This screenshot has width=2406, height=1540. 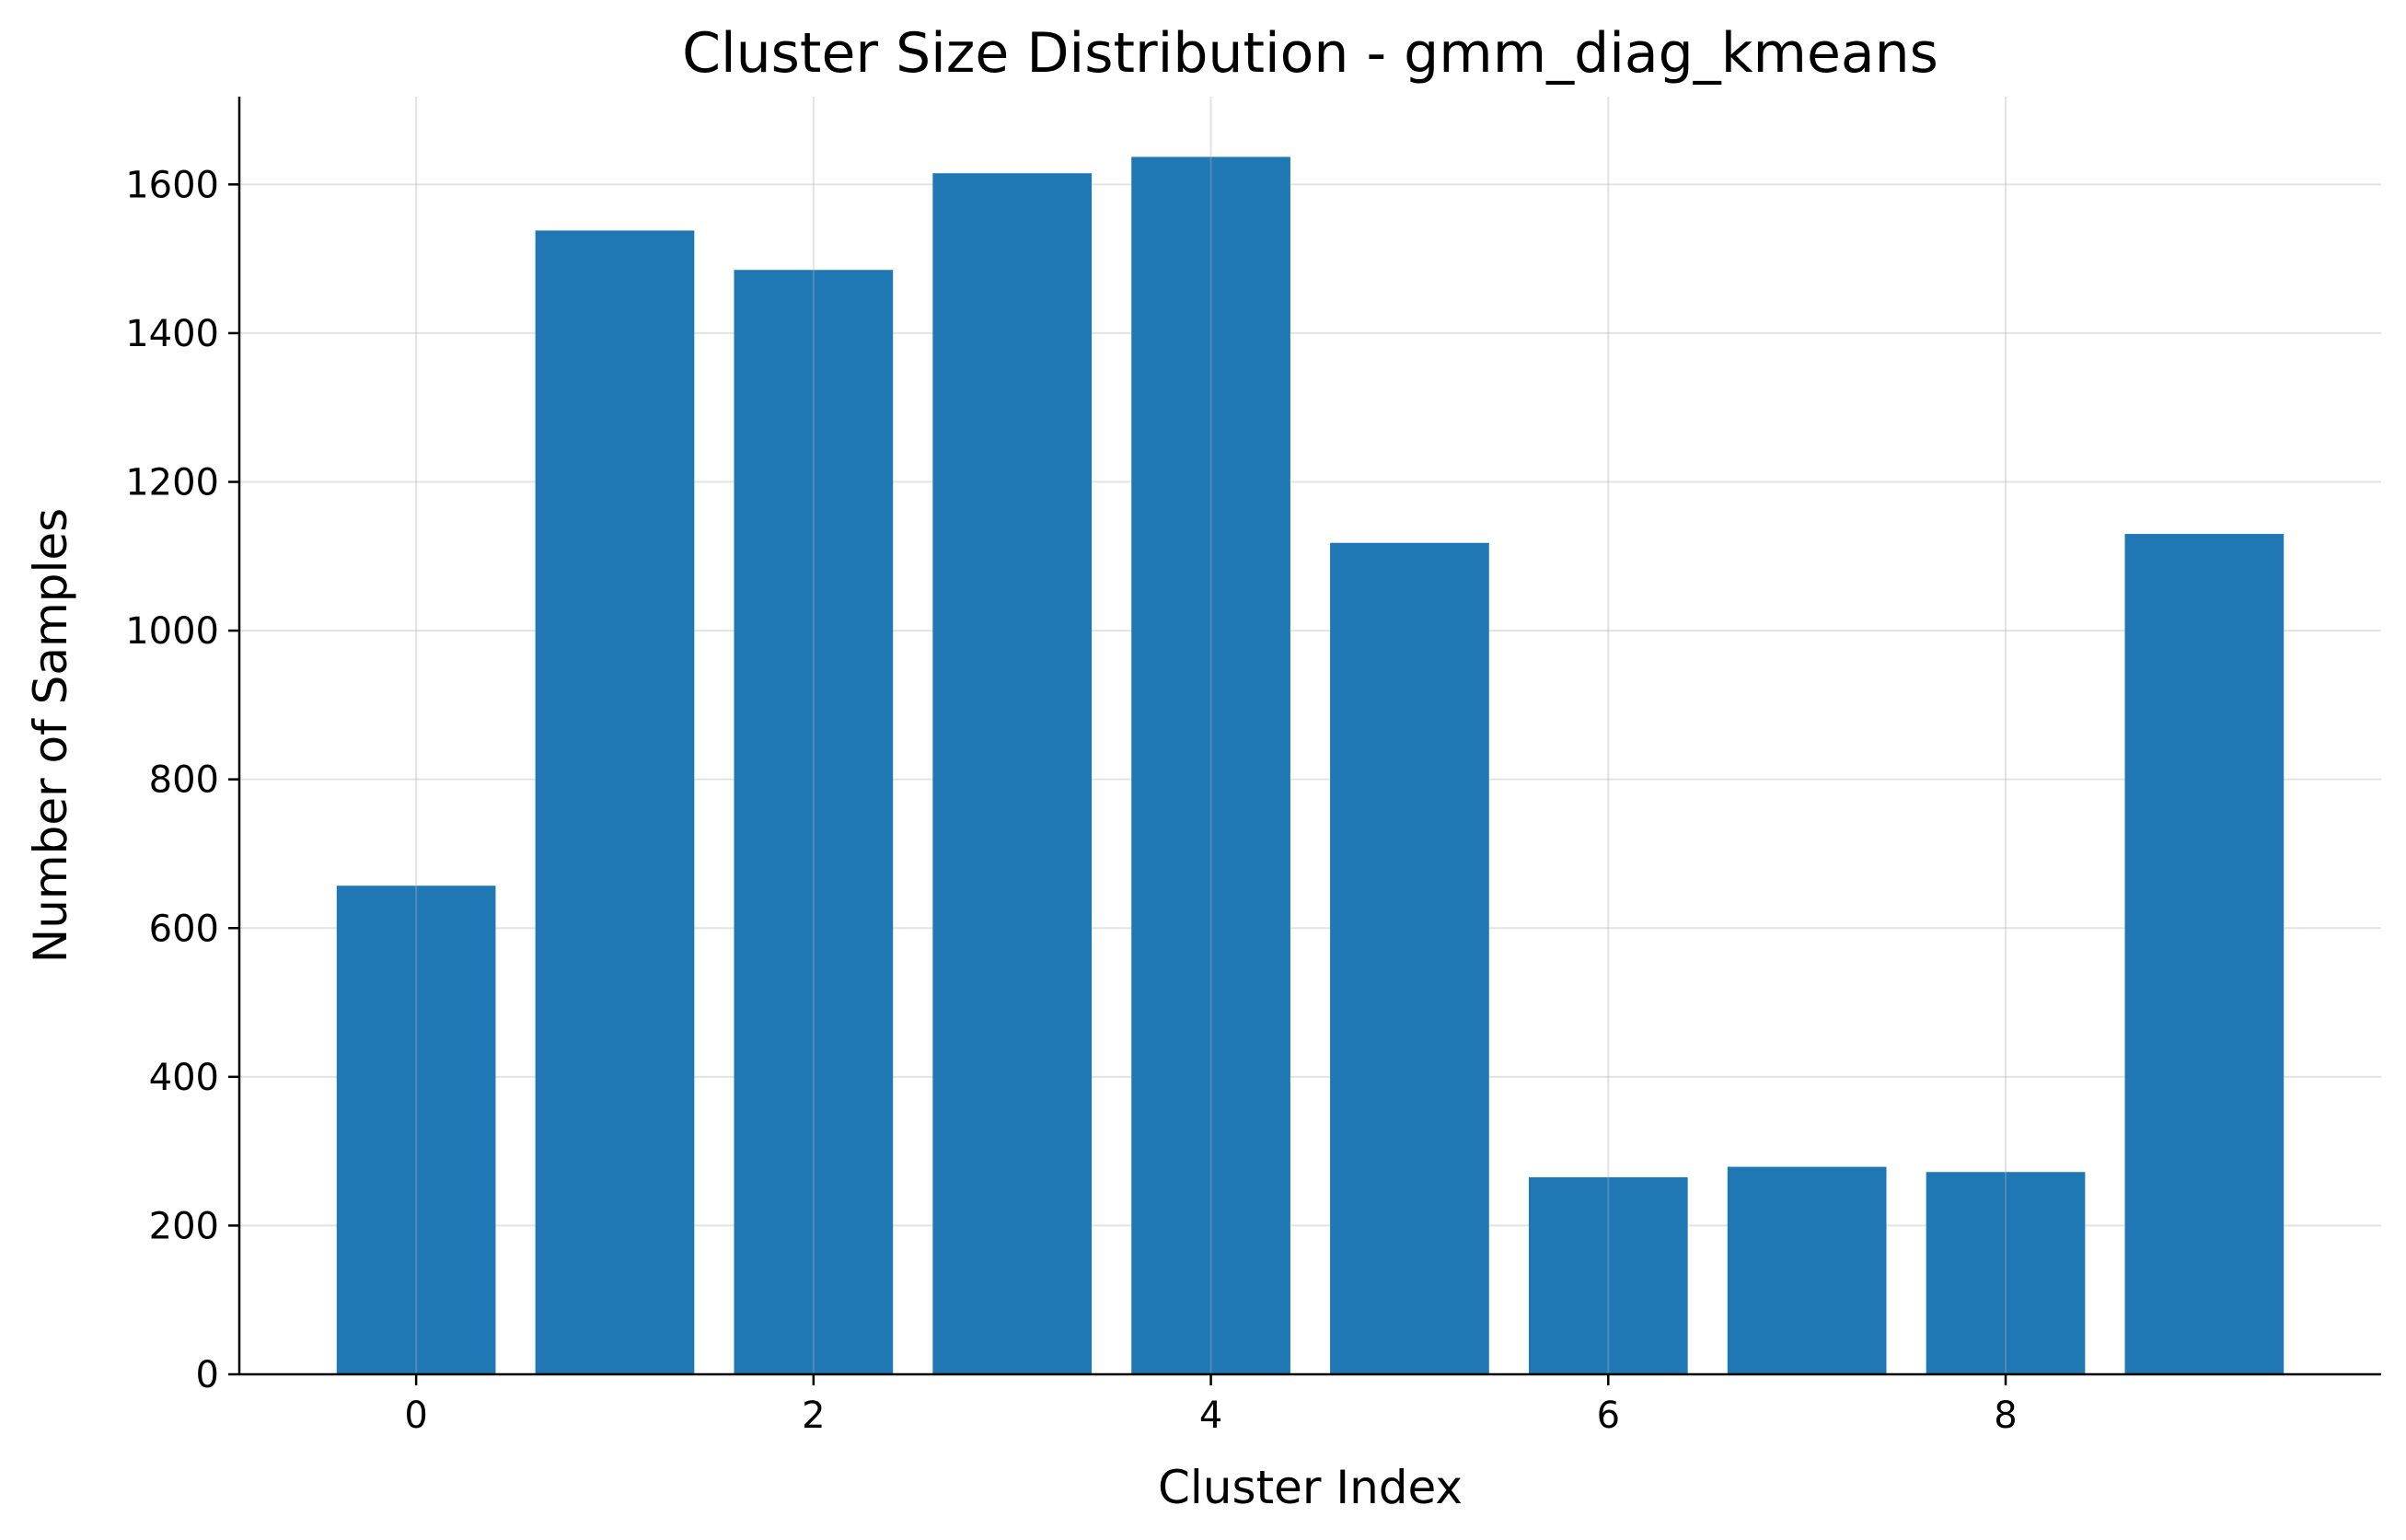 I want to click on y-tick-label: 1000, so click(x=172, y=631).